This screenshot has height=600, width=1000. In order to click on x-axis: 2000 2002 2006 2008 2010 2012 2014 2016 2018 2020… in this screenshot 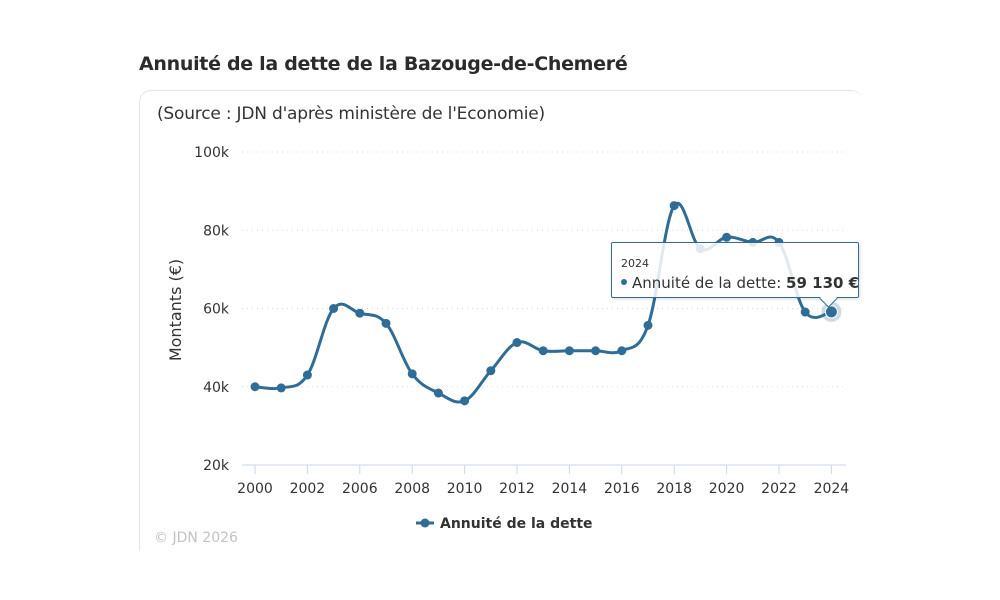, I will do `click(543, 480)`.